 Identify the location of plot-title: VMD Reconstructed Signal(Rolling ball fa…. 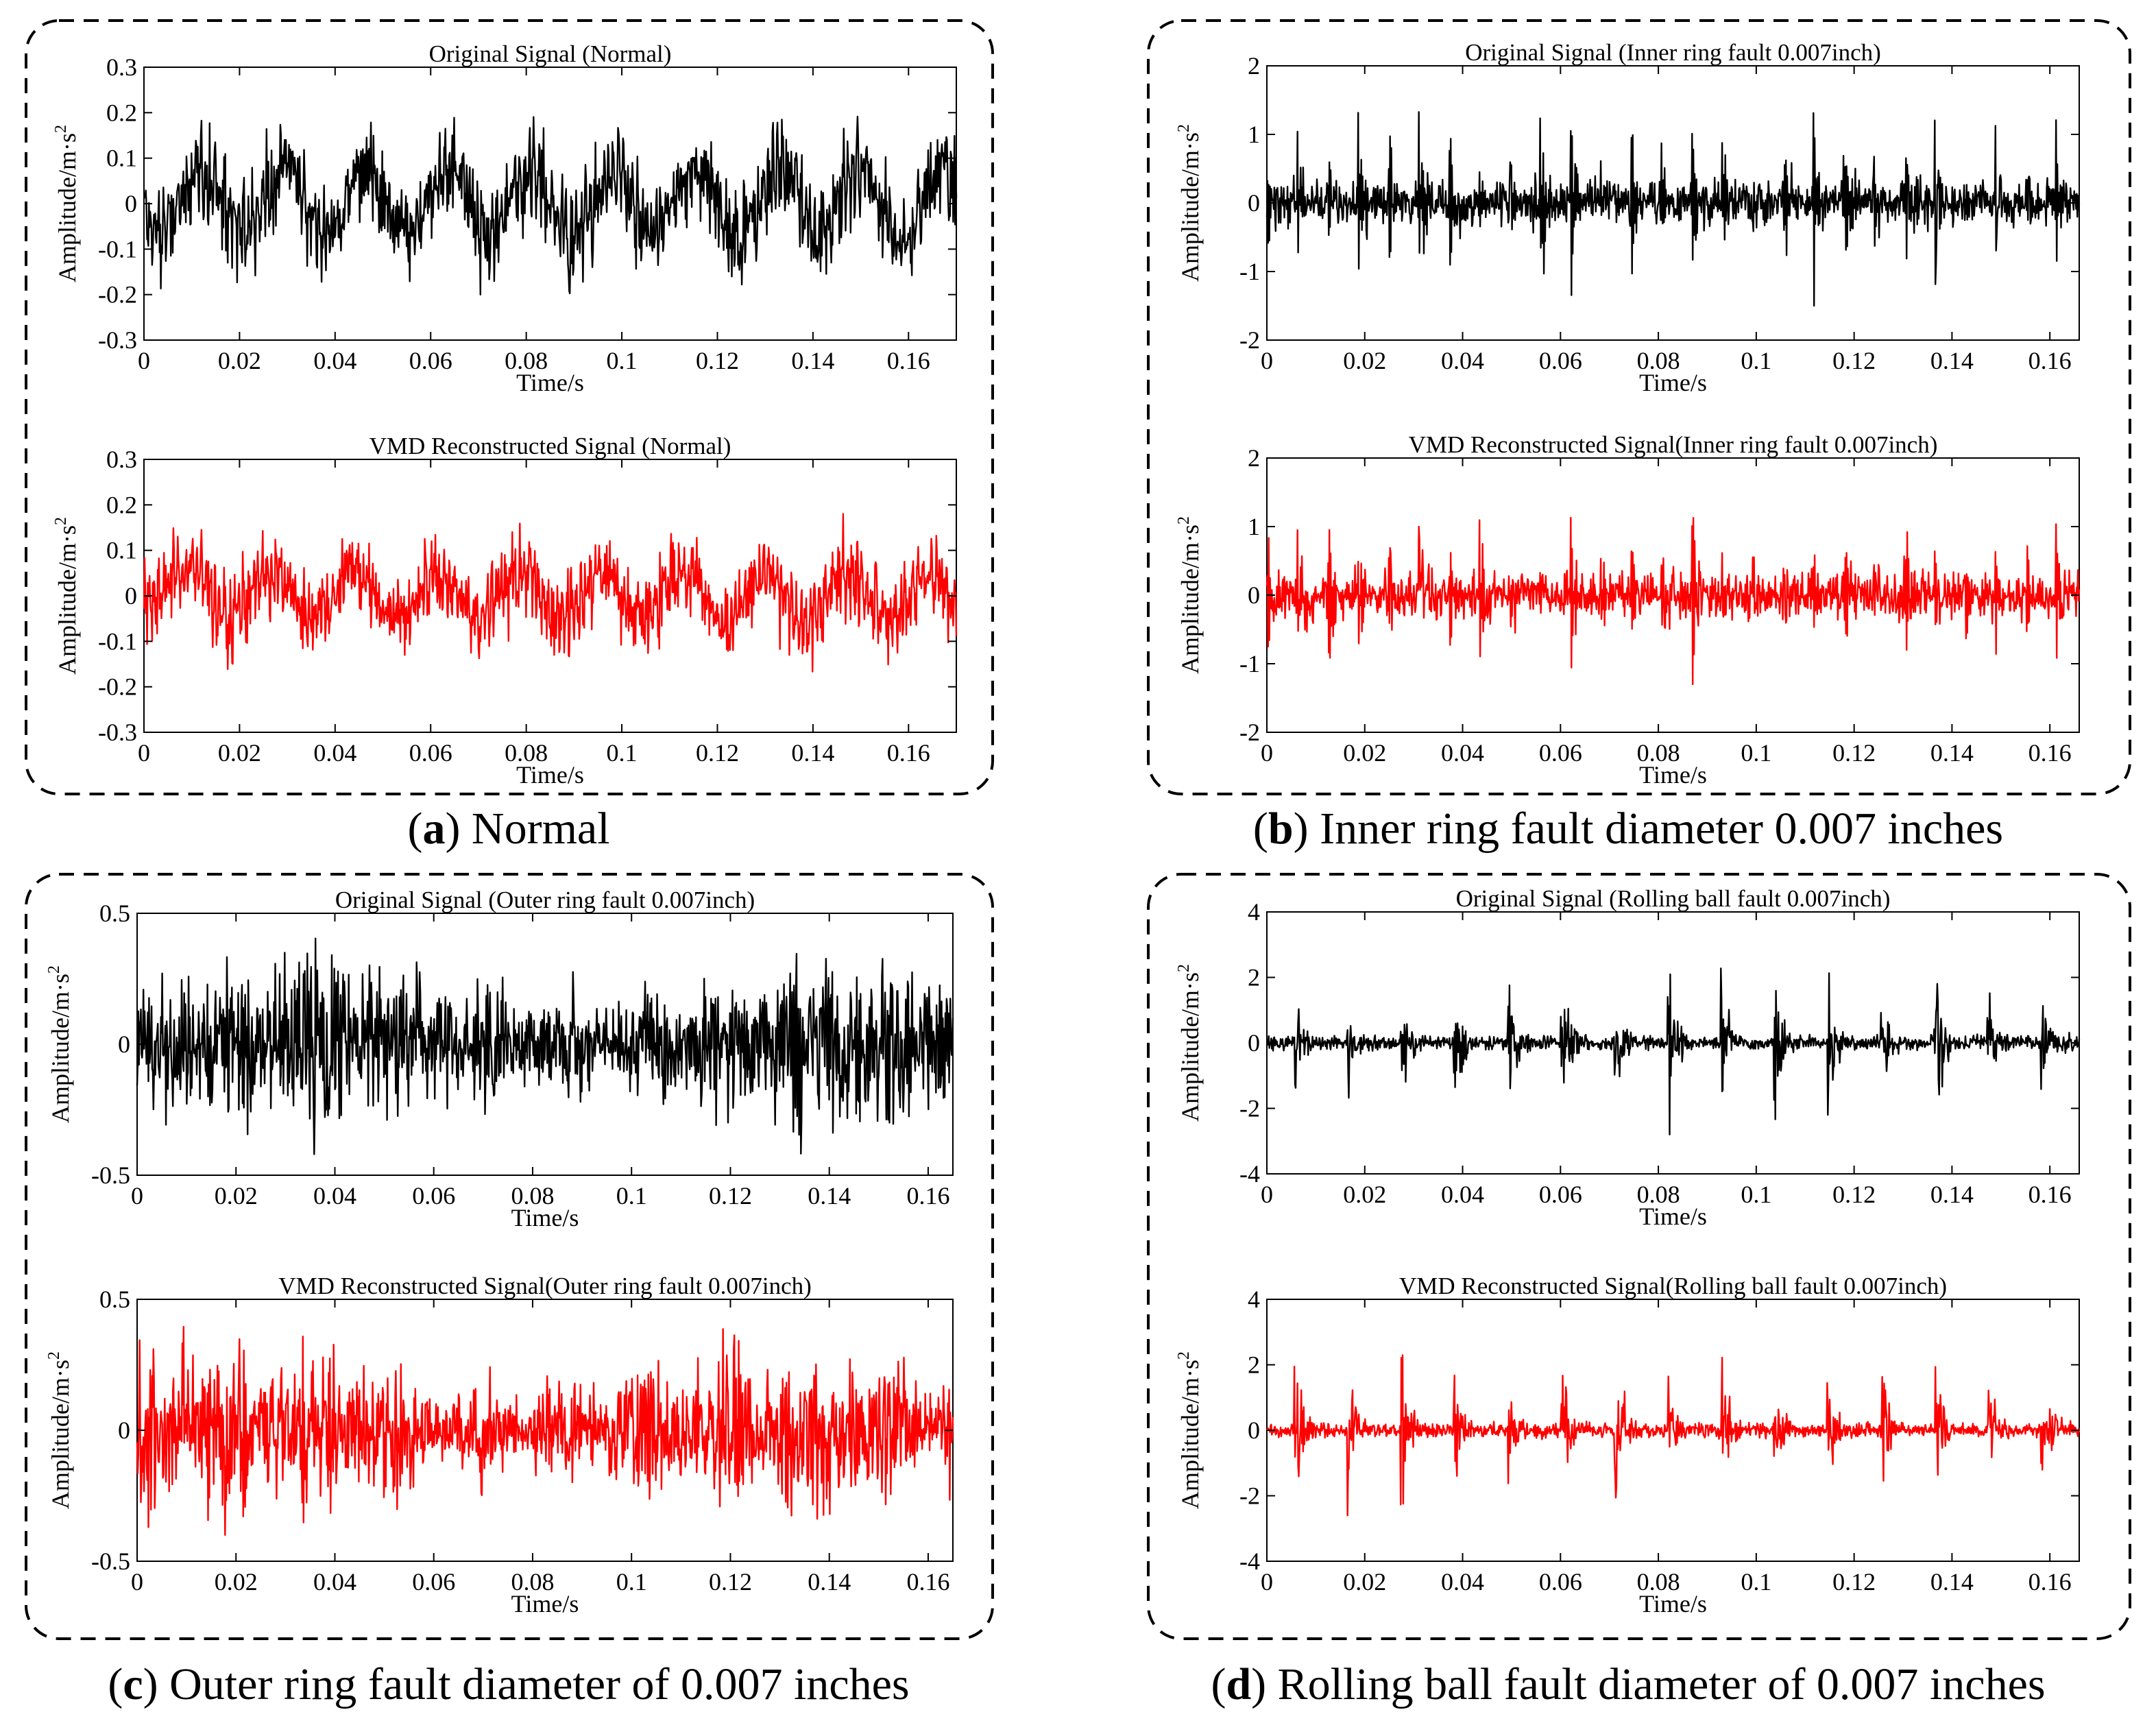
(1673, 1286).